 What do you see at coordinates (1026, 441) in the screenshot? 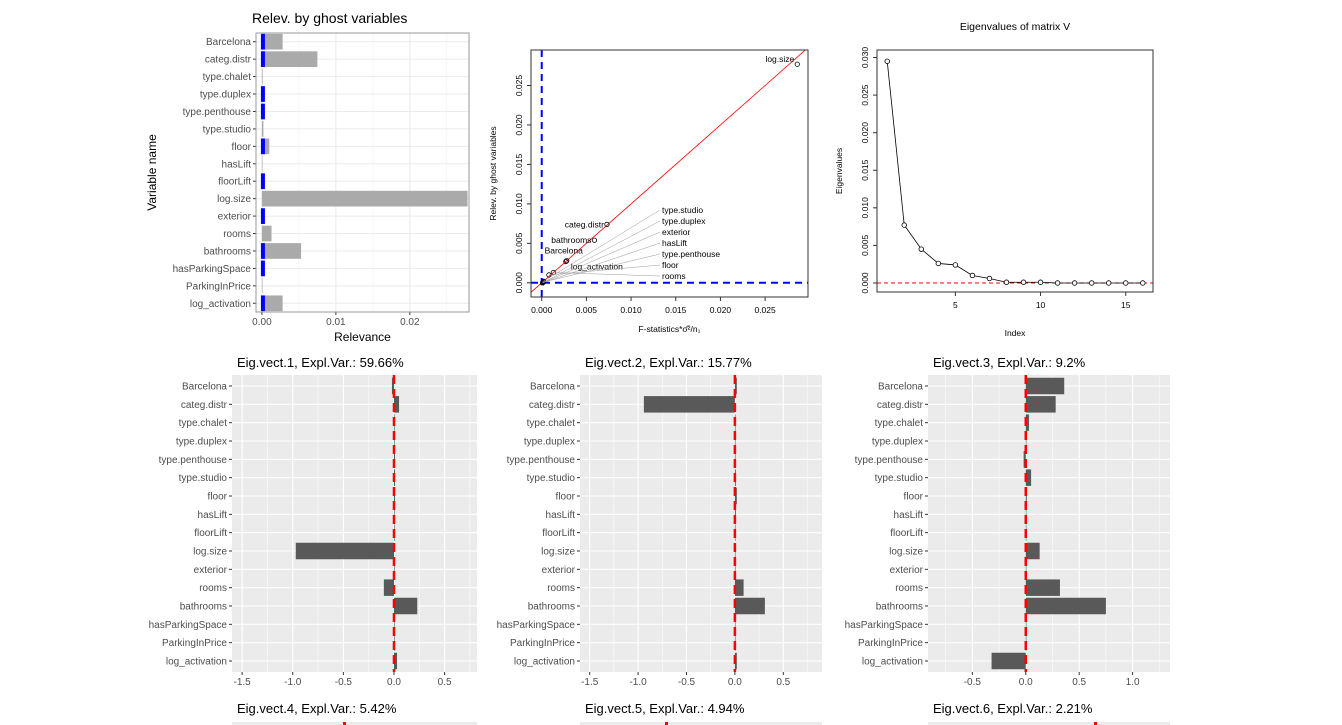
I see `bar-type.duplex` at bounding box center [1026, 441].